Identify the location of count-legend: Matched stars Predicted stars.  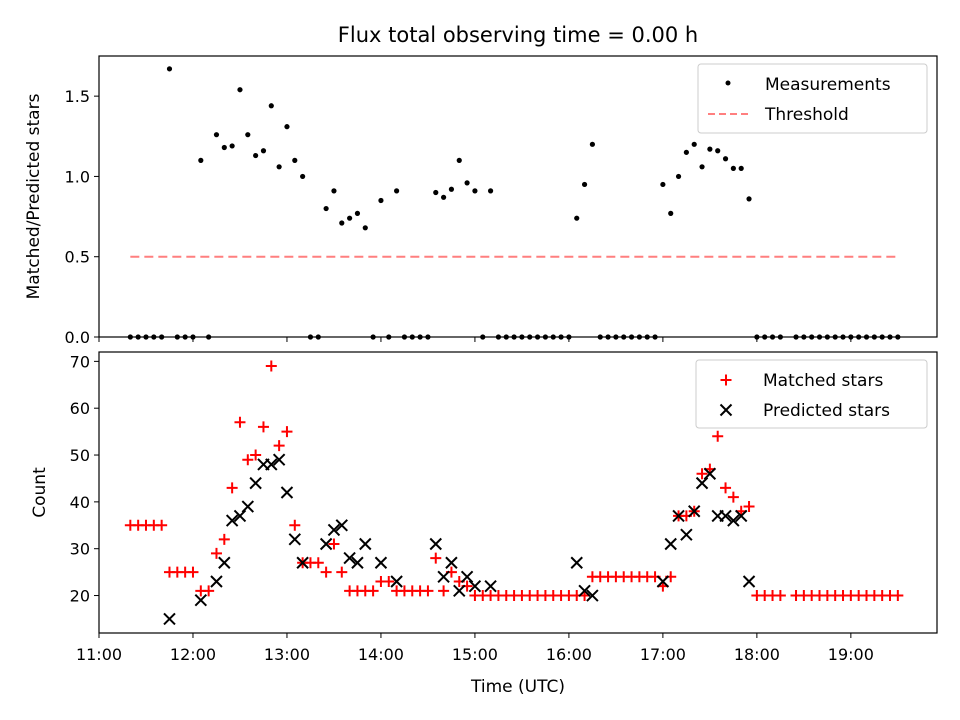
(811, 394).